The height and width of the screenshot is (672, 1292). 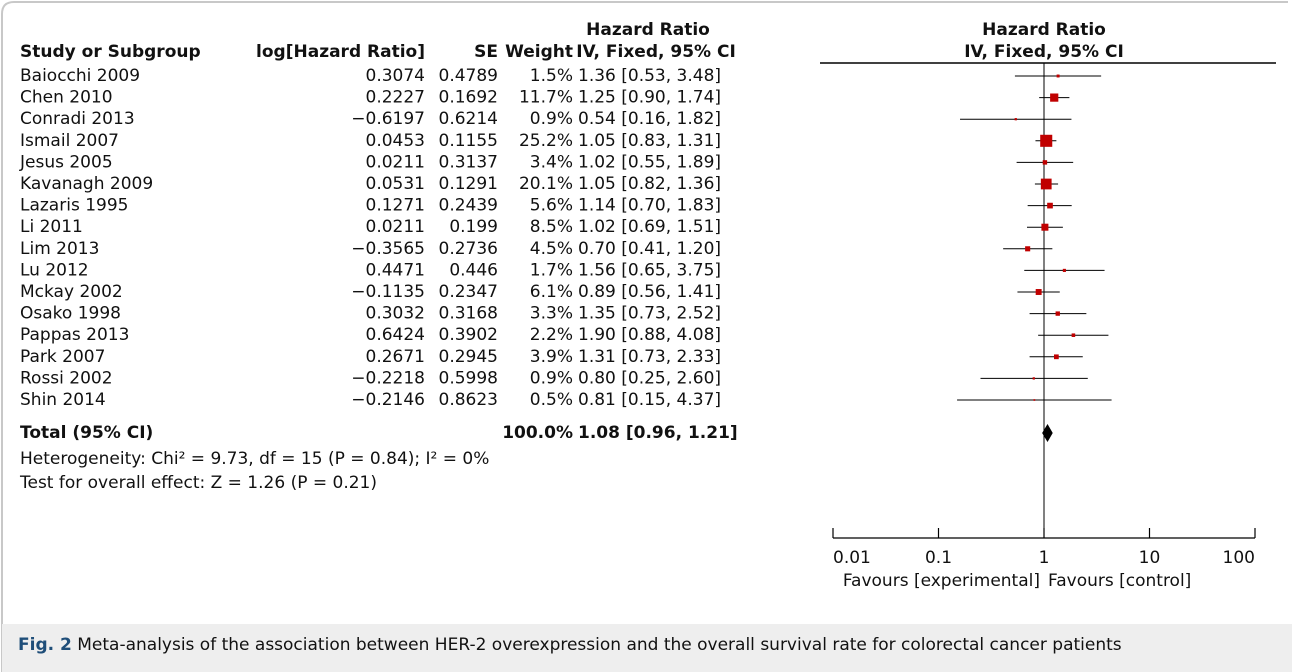 What do you see at coordinates (546, 141) in the screenshot?
I see `weight: 25.2%` at bounding box center [546, 141].